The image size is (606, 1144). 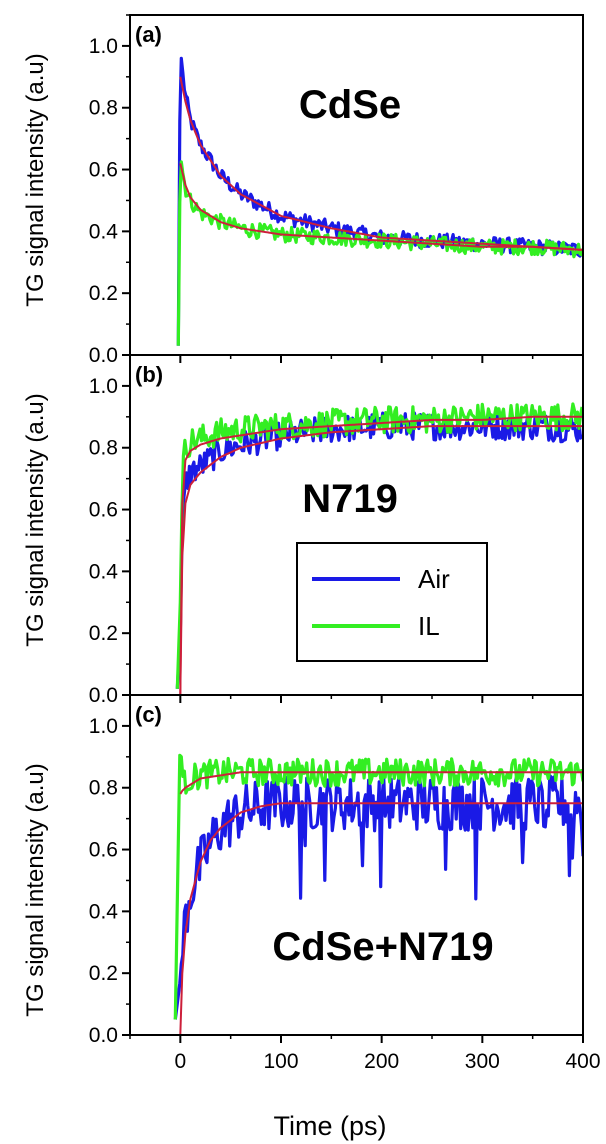 What do you see at coordinates (330, 1126) in the screenshot?
I see `x-axis-label: Time (ps)` at bounding box center [330, 1126].